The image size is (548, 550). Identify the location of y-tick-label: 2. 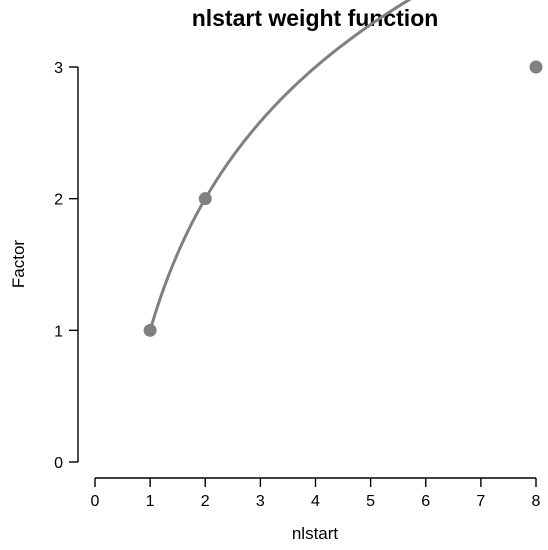
(58, 200).